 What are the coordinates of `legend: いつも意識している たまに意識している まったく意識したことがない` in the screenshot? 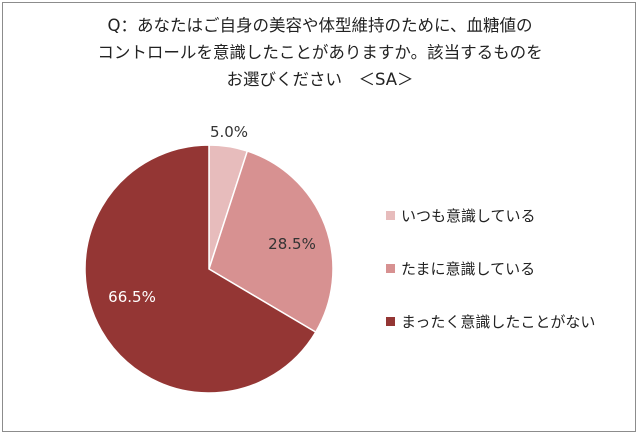 It's located at (490, 281).